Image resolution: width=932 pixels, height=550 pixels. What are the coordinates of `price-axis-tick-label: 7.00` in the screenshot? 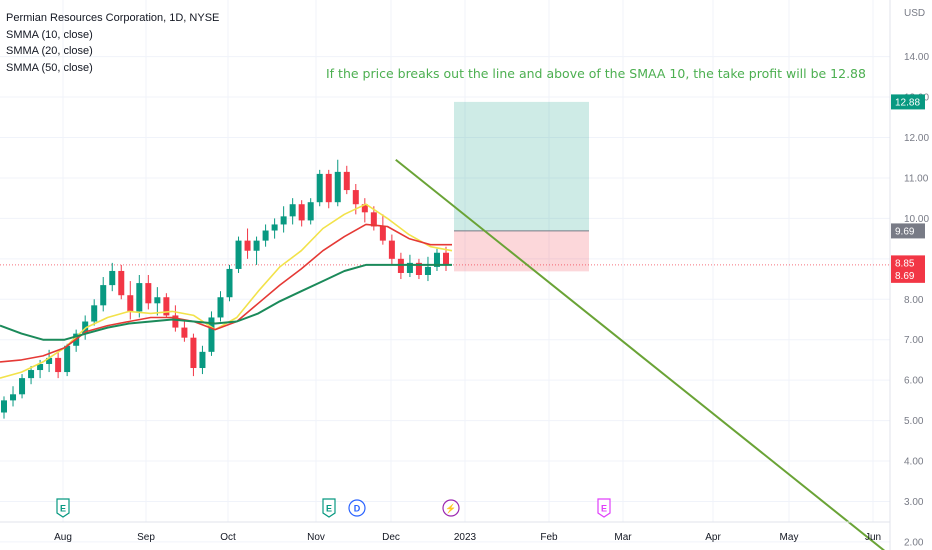 It's located at (914, 340).